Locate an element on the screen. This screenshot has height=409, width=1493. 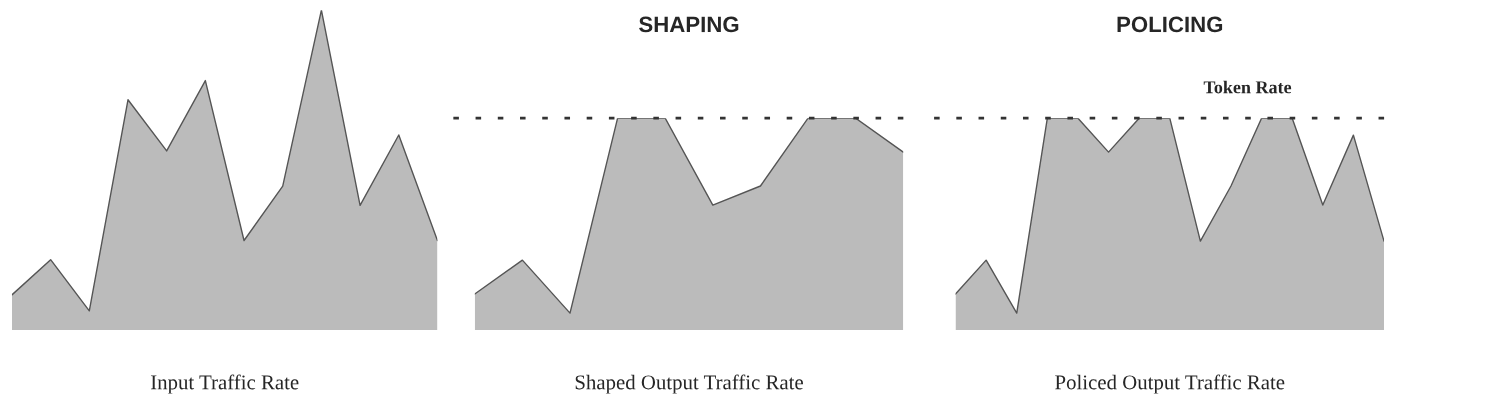
ref-line-label: Token Rate is located at coordinates (1247, 87).